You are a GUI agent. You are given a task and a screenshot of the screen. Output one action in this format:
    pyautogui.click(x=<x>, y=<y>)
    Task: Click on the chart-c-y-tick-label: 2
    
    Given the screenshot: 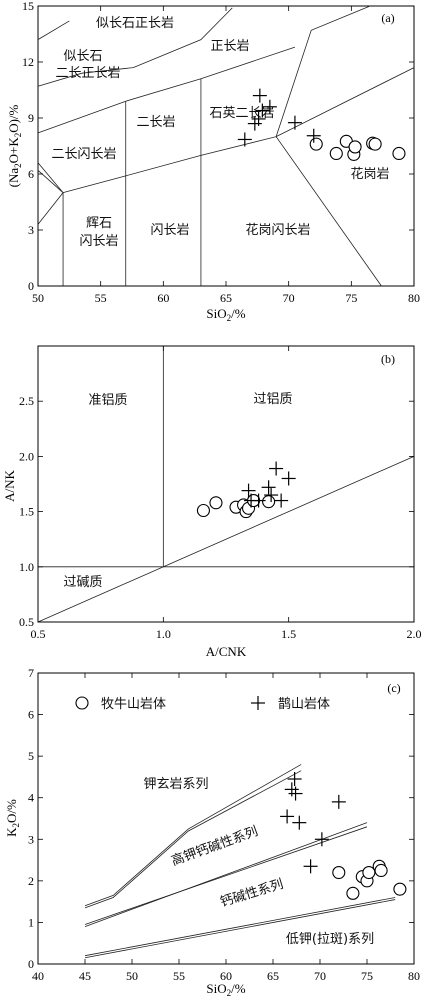 What is the action you would take?
    pyautogui.click(x=31, y=881)
    